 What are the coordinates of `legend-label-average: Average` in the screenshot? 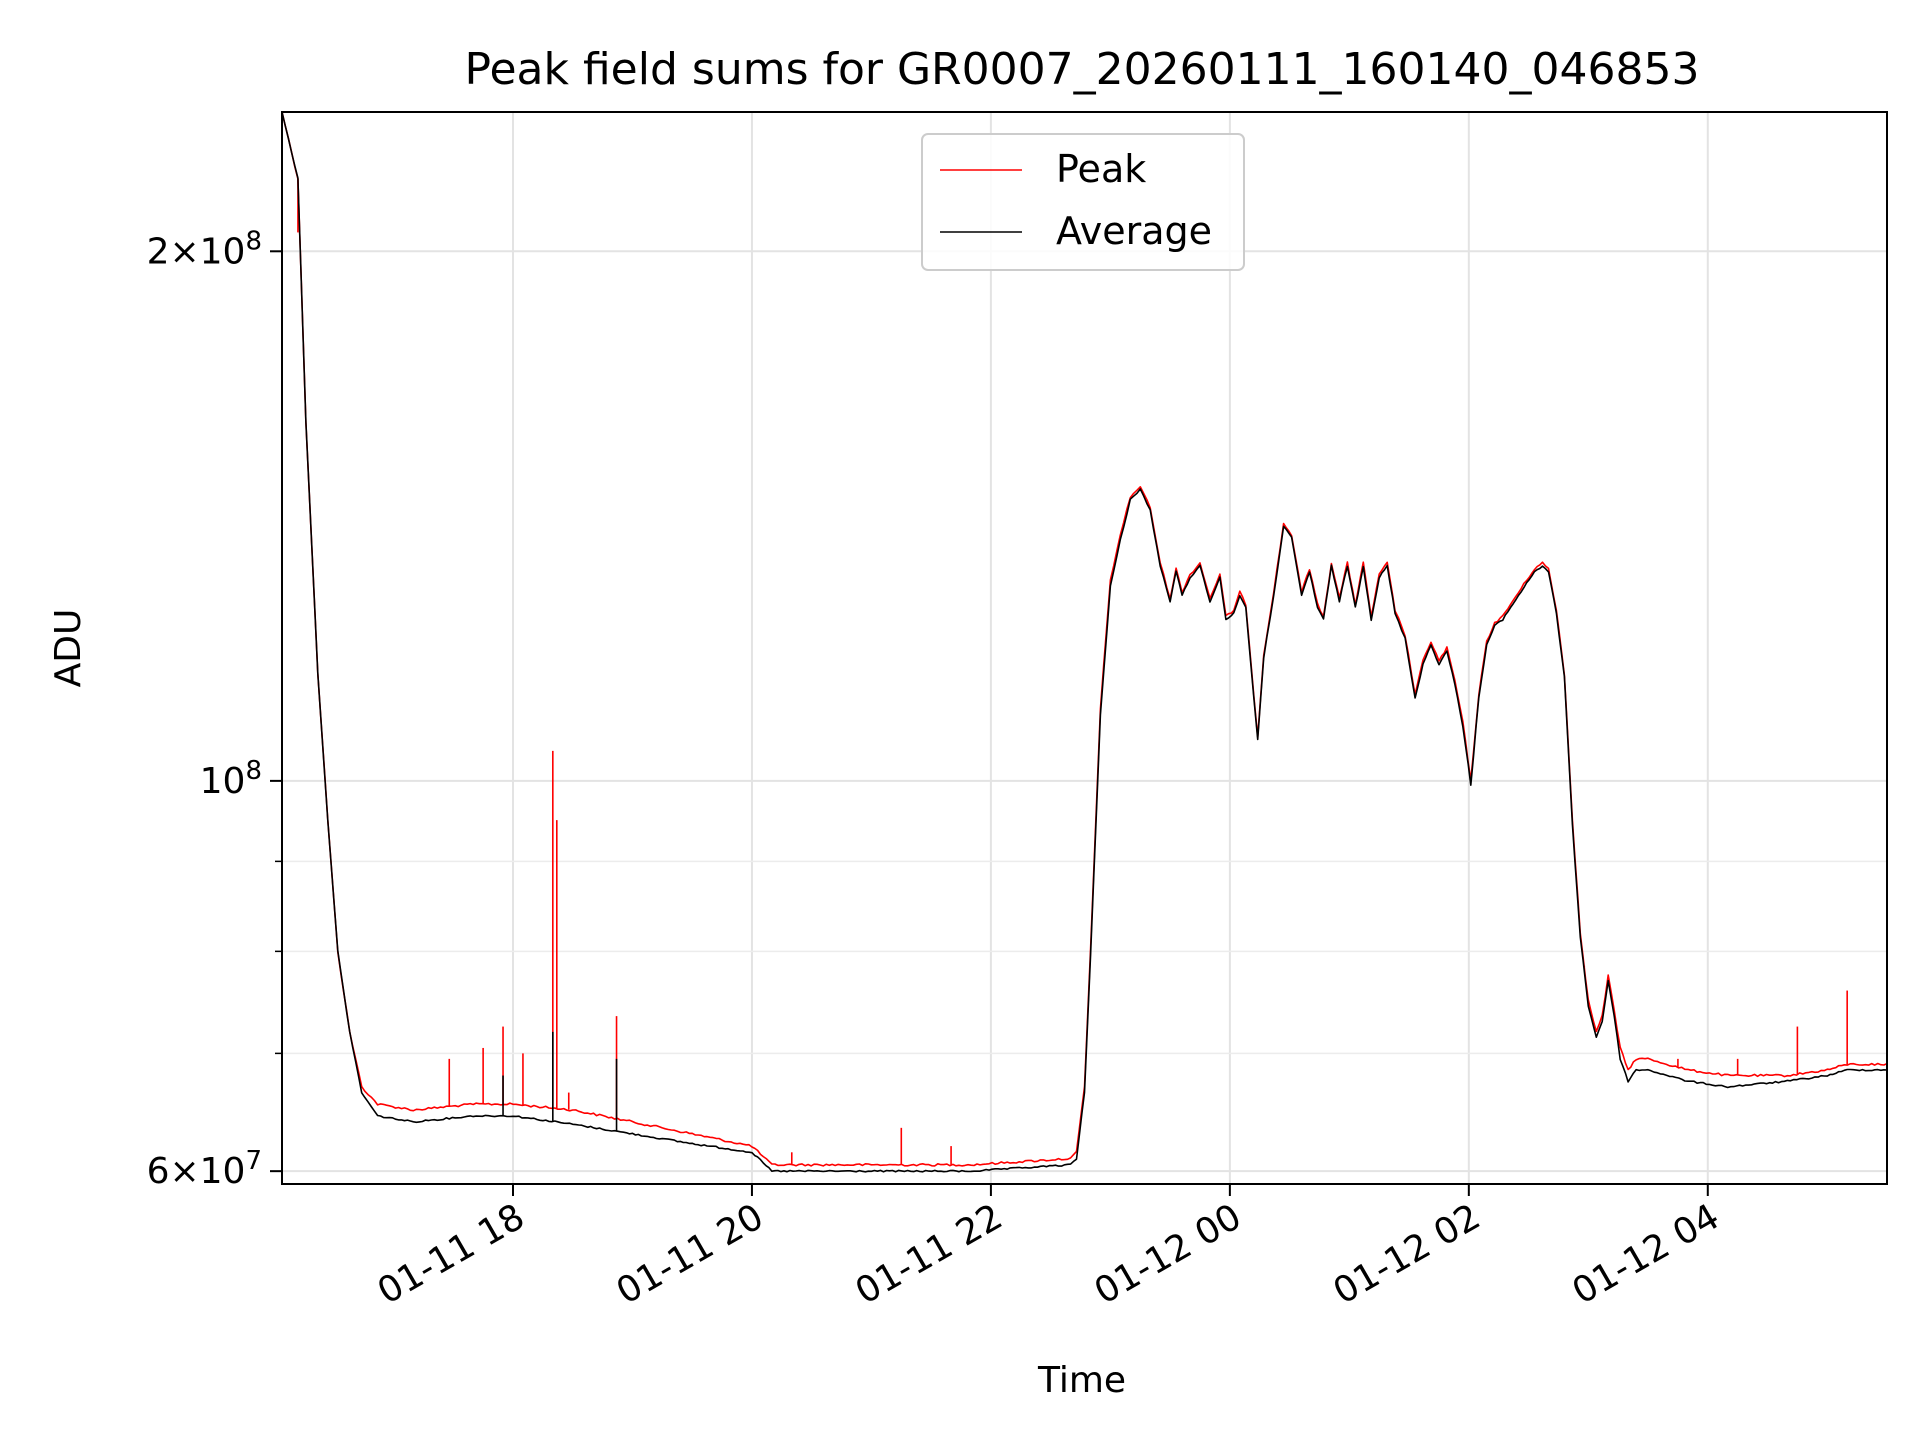 It's located at (1134, 231).